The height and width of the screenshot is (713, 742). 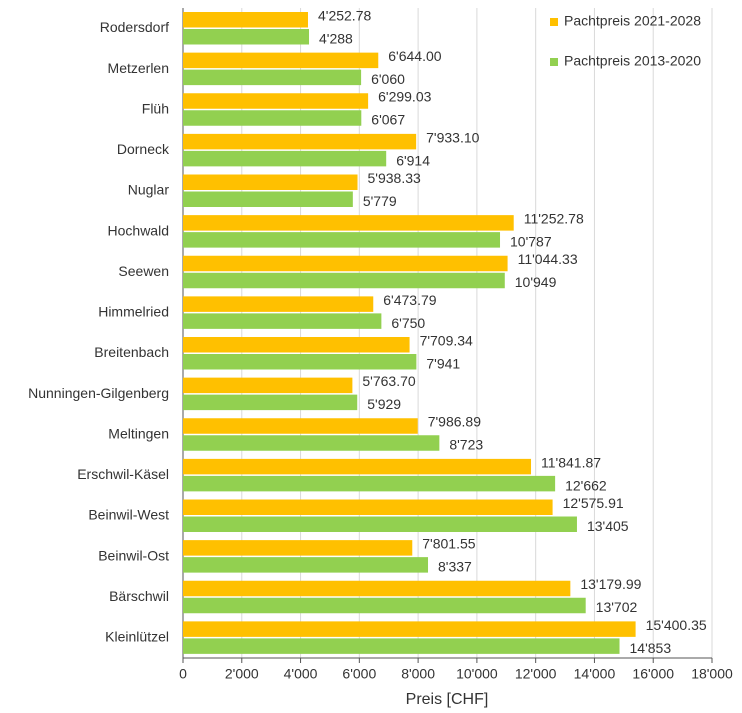 What do you see at coordinates (712, 674) in the screenshot?
I see `x-tick-label: 18'000` at bounding box center [712, 674].